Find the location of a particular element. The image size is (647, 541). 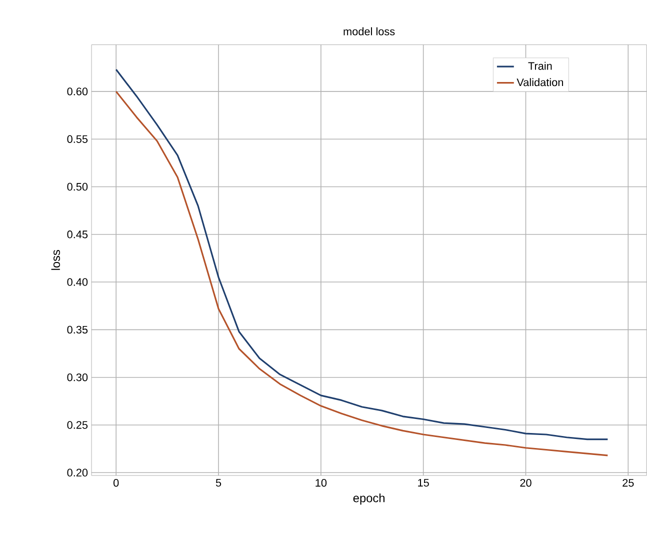

x-tick-label: 0 is located at coordinates (116, 482).